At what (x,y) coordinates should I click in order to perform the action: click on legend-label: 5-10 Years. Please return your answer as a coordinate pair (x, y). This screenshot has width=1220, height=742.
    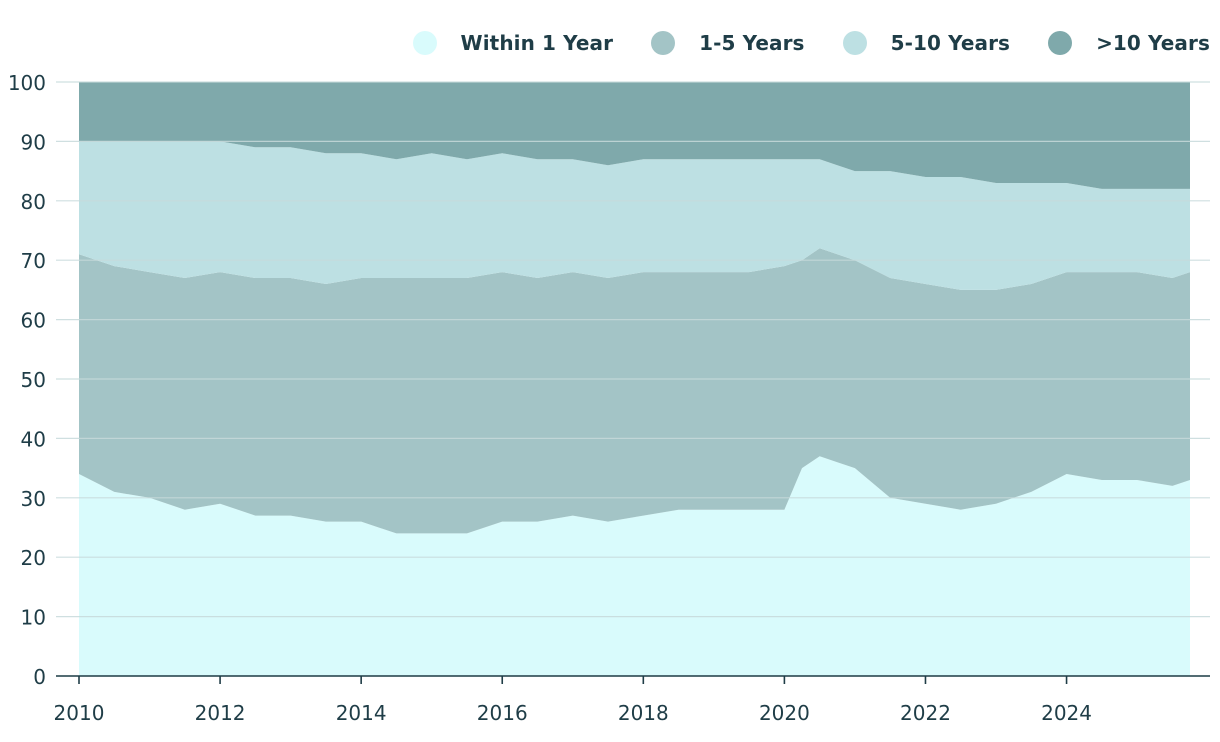
    Looking at the image, I should click on (950, 43).